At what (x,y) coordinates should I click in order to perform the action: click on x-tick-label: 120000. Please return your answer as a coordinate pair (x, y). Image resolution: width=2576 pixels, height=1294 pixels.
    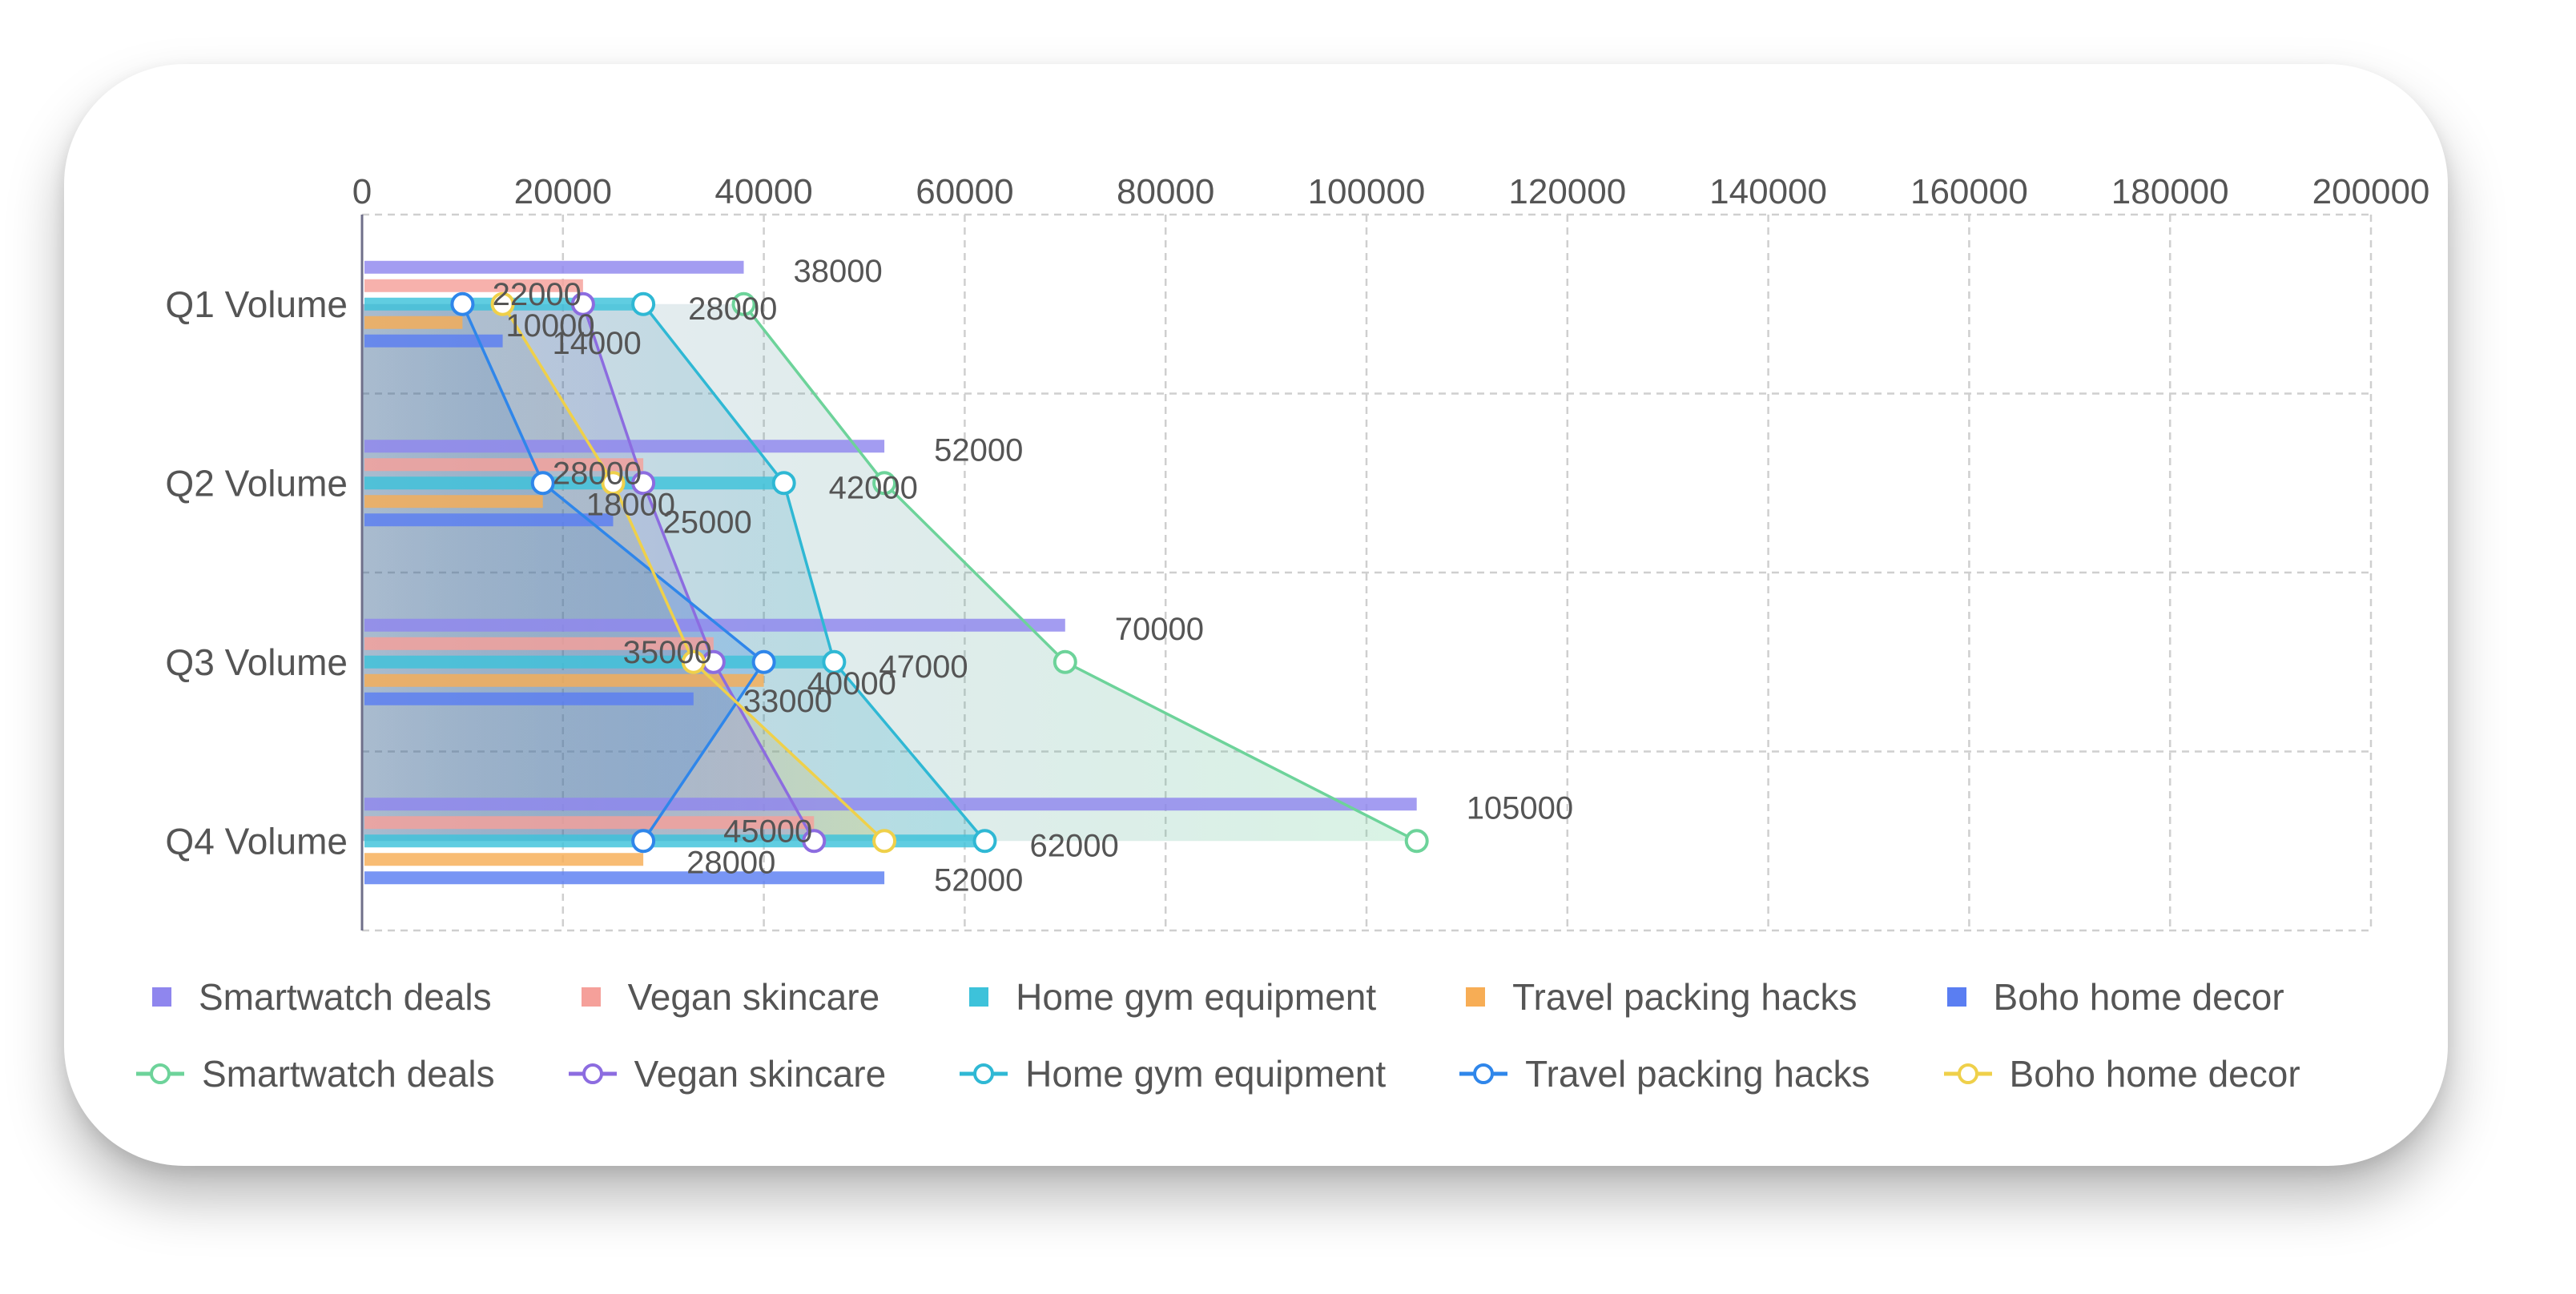
    Looking at the image, I should click on (1567, 191).